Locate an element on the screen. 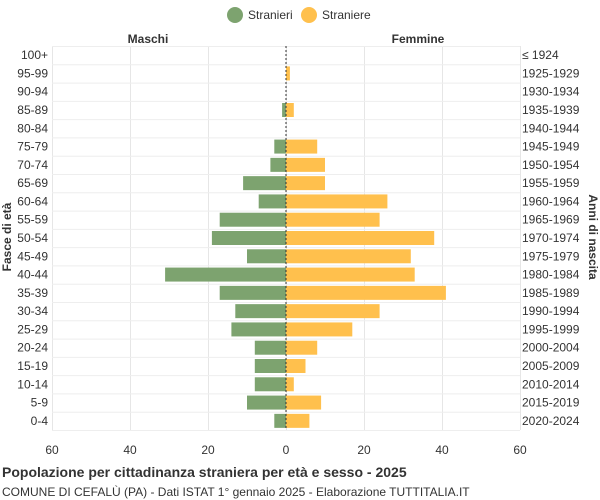 The width and height of the screenshot is (600, 500). age-label: 5-9 is located at coordinates (40, 403).